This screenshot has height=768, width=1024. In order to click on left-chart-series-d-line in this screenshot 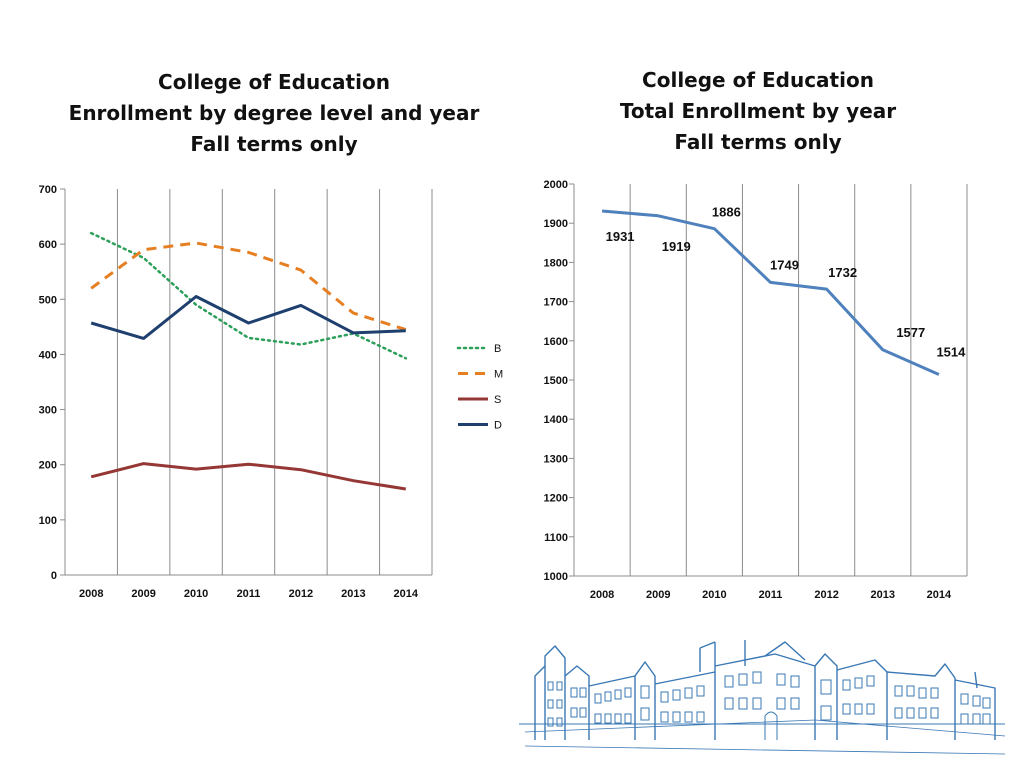, I will do `click(248, 317)`.